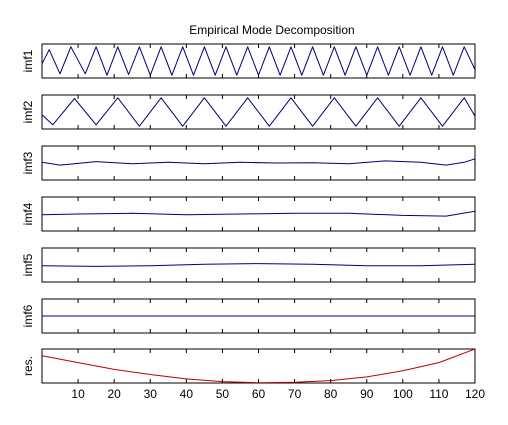 This screenshot has height=425, width=508. Describe the element at coordinates (271, 30) in the screenshot. I see `chart-title: Empirical Mode Decomposition` at that location.